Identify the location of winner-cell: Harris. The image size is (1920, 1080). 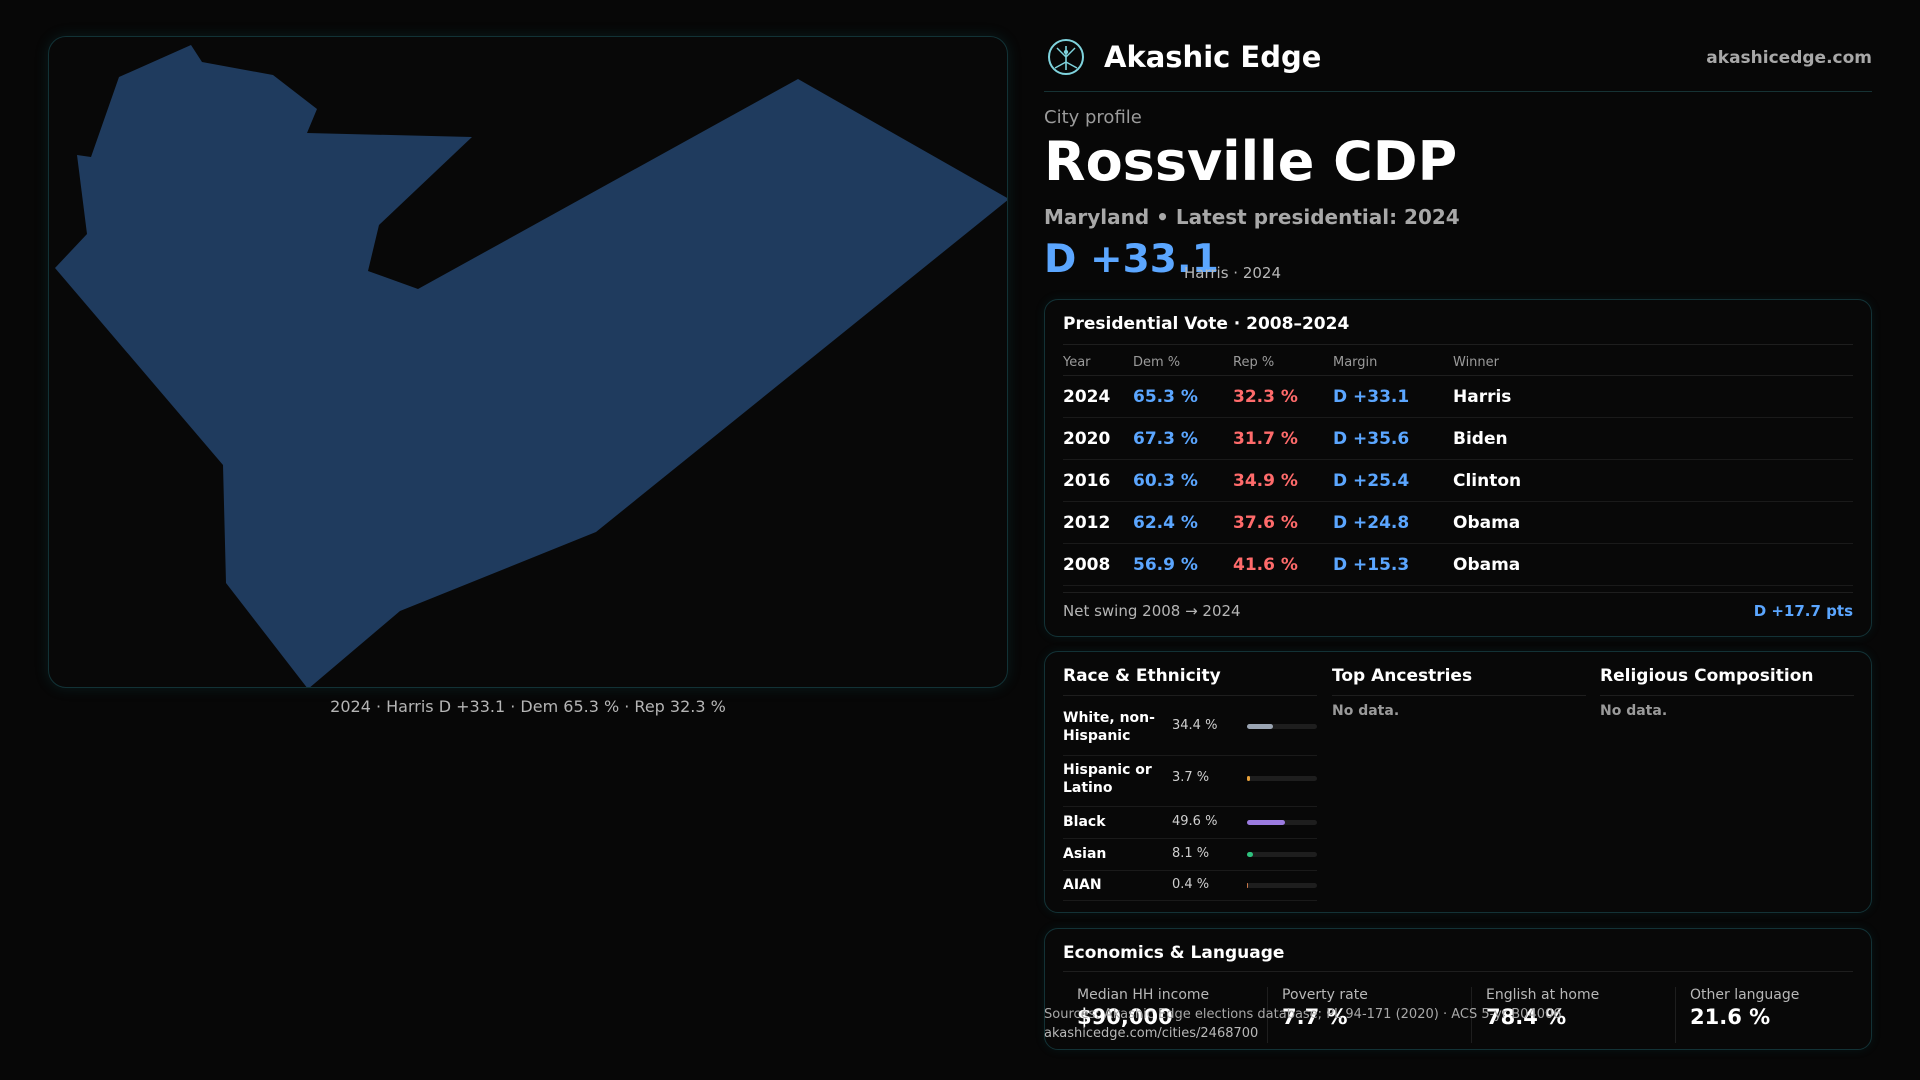
(1482, 397).